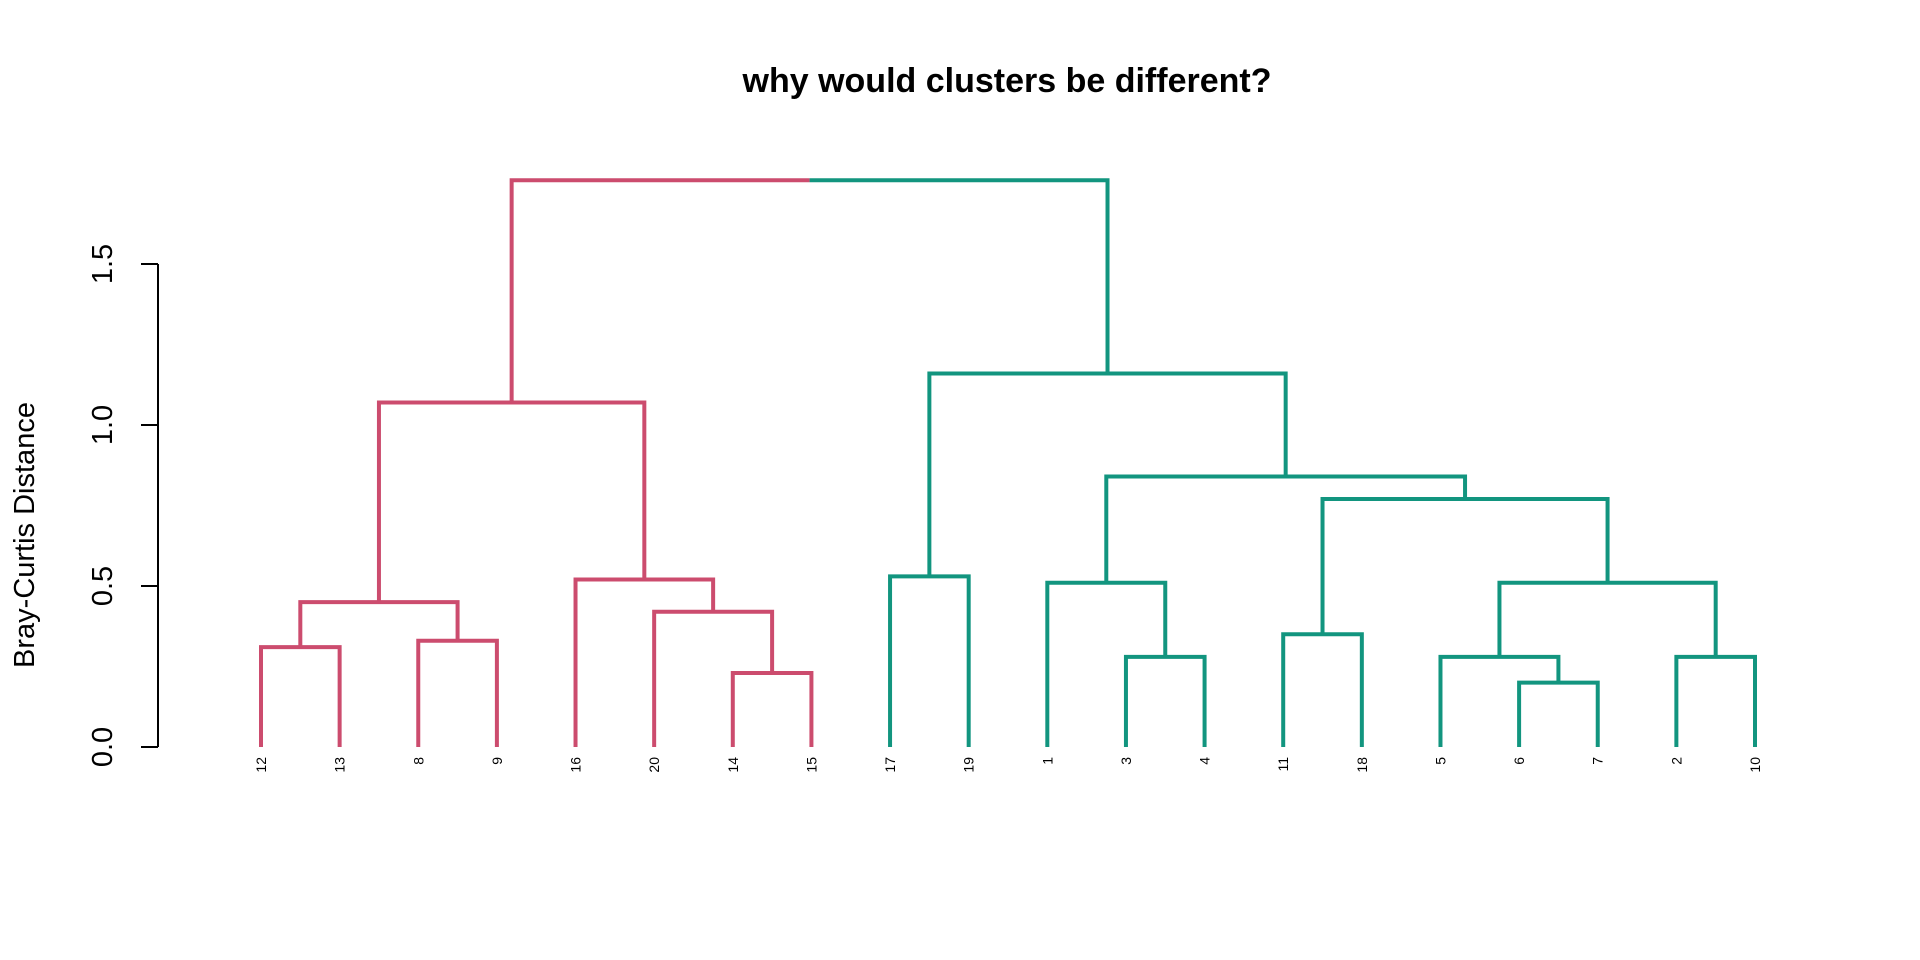  I want to click on leaf-label: 5, so click(1440, 761).